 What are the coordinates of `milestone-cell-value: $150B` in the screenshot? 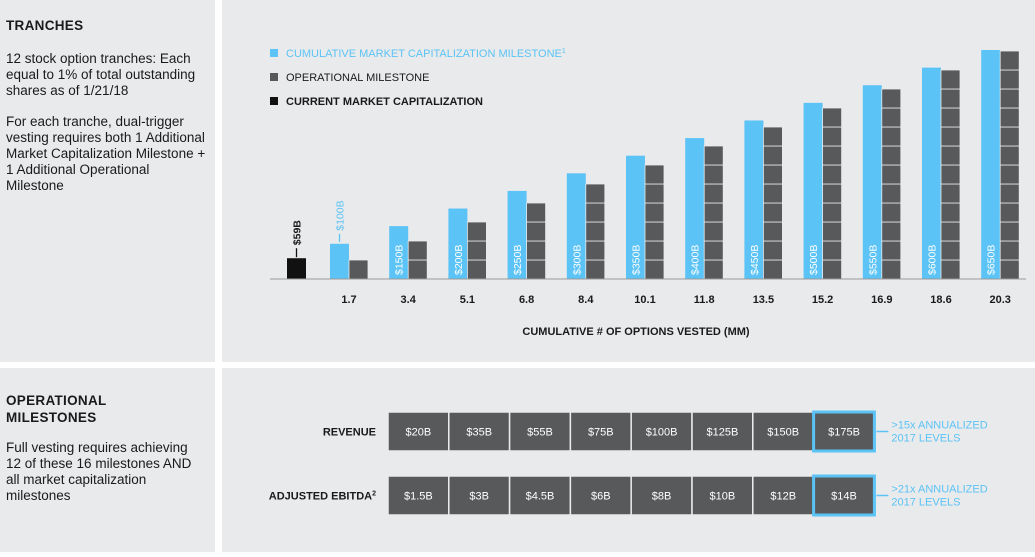 It's located at (783, 433).